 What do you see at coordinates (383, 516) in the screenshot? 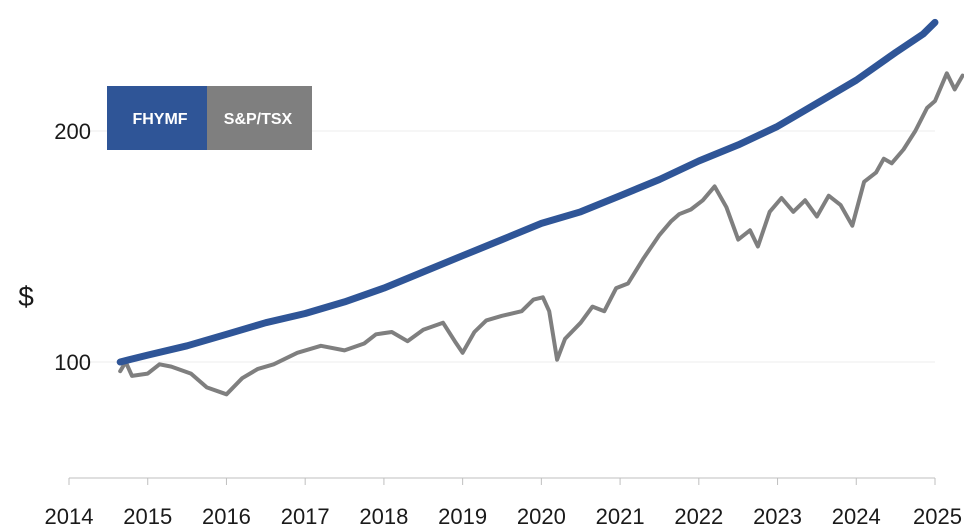
I see `x-tick-label: 2018` at bounding box center [383, 516].